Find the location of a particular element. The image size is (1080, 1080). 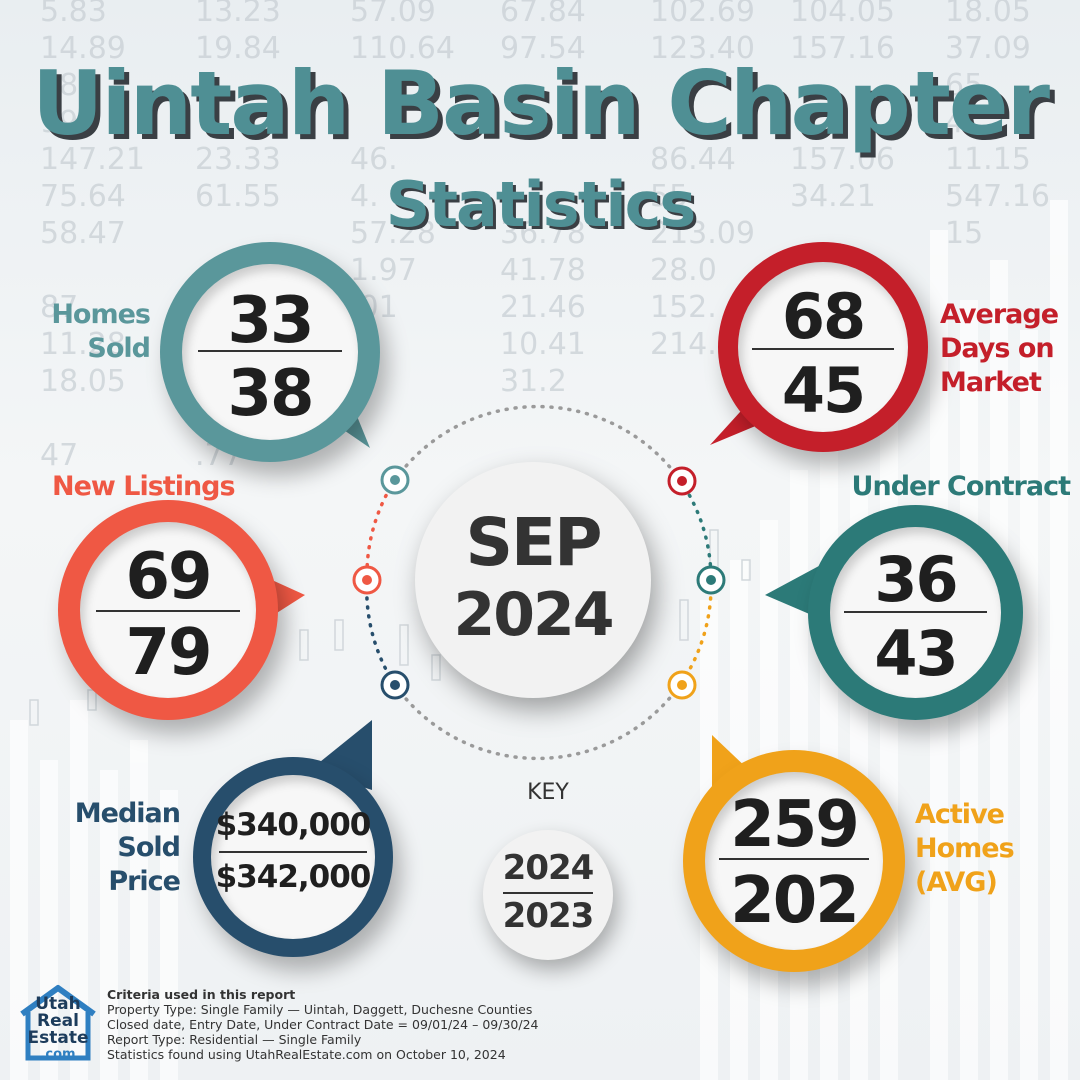

background-number: 31.2 is located at coordinates (533, 381).